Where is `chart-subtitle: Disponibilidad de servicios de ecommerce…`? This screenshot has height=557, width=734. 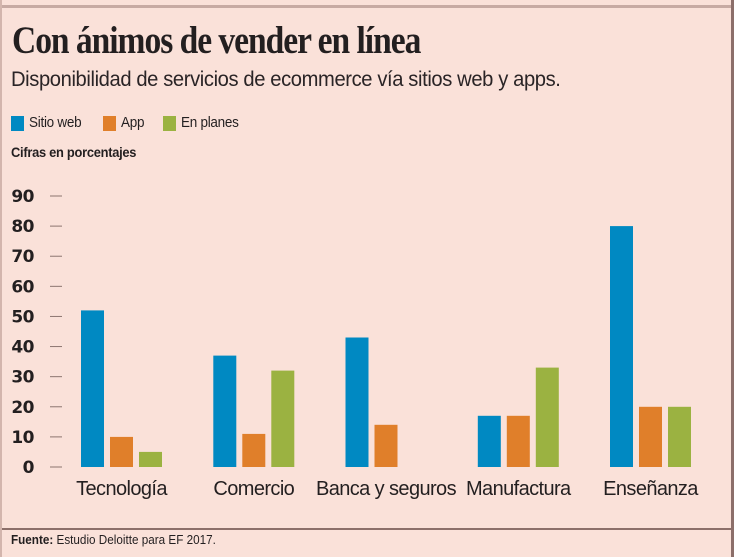 chart-subtitle: Disponibilidad de servicios de ecommerce… is located at coordinates (286, 79).